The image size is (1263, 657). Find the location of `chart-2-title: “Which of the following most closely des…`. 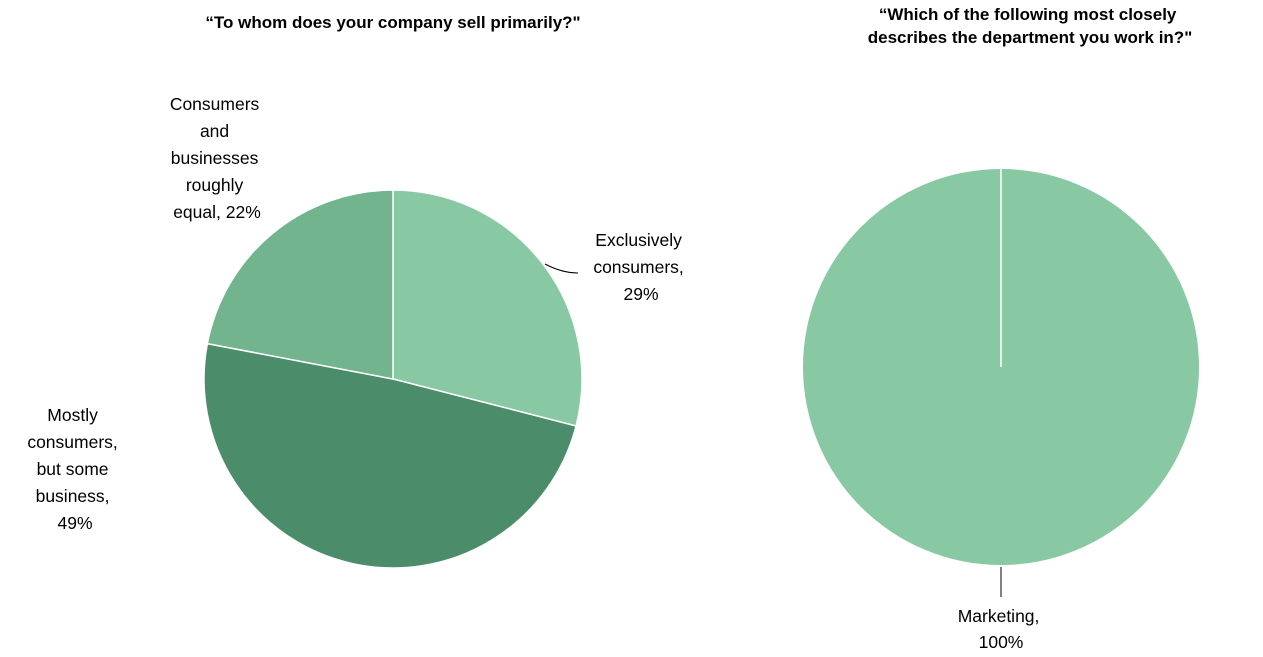

chart-2-title: “Which of the following most closely des… is located at coordinates (1030, 26).